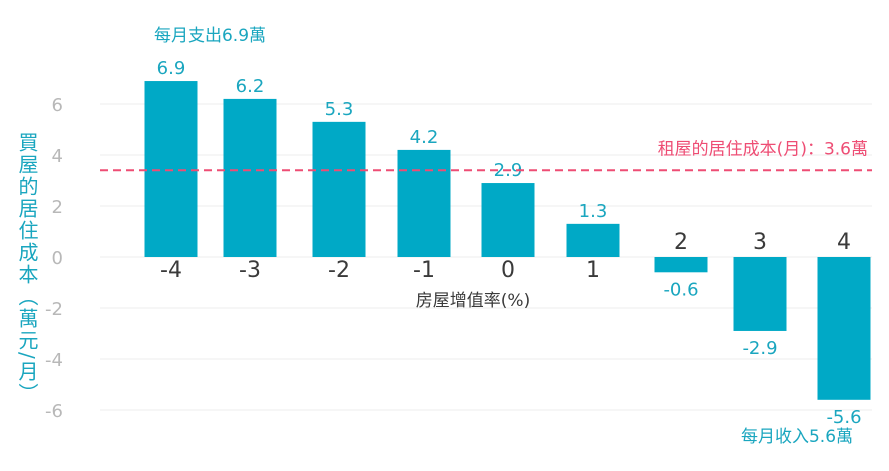 The image size is (889, 471). I want to click on y-tick-label: -2, so click(54, 309).